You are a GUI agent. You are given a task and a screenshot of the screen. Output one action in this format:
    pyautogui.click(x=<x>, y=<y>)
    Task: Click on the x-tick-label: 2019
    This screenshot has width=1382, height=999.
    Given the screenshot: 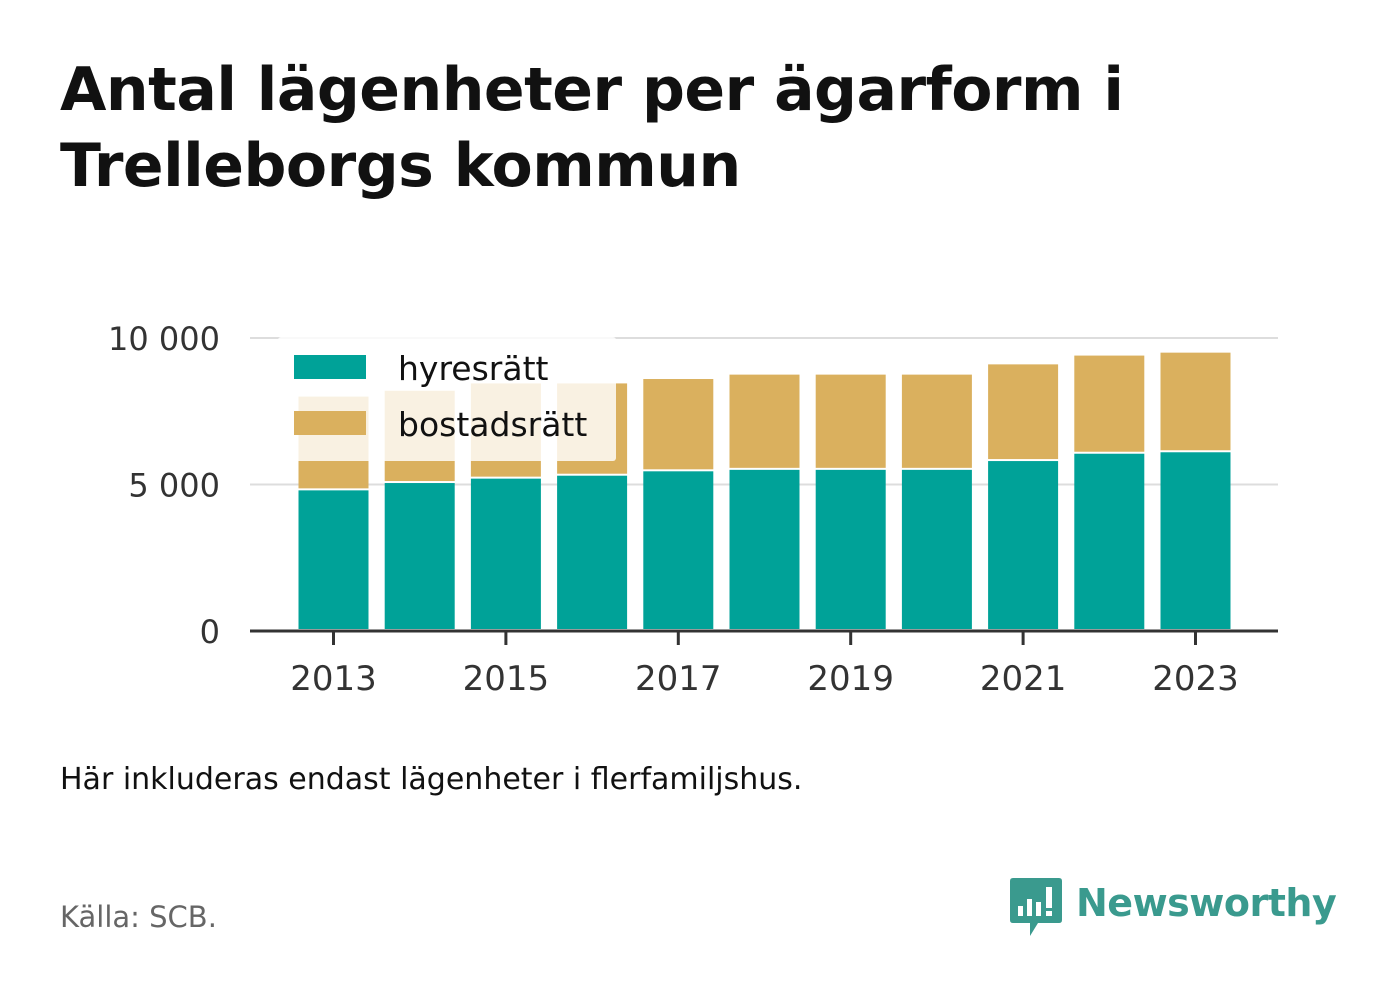 What is the action you would take?
    pyautogui.click(x=850, y=679)
    